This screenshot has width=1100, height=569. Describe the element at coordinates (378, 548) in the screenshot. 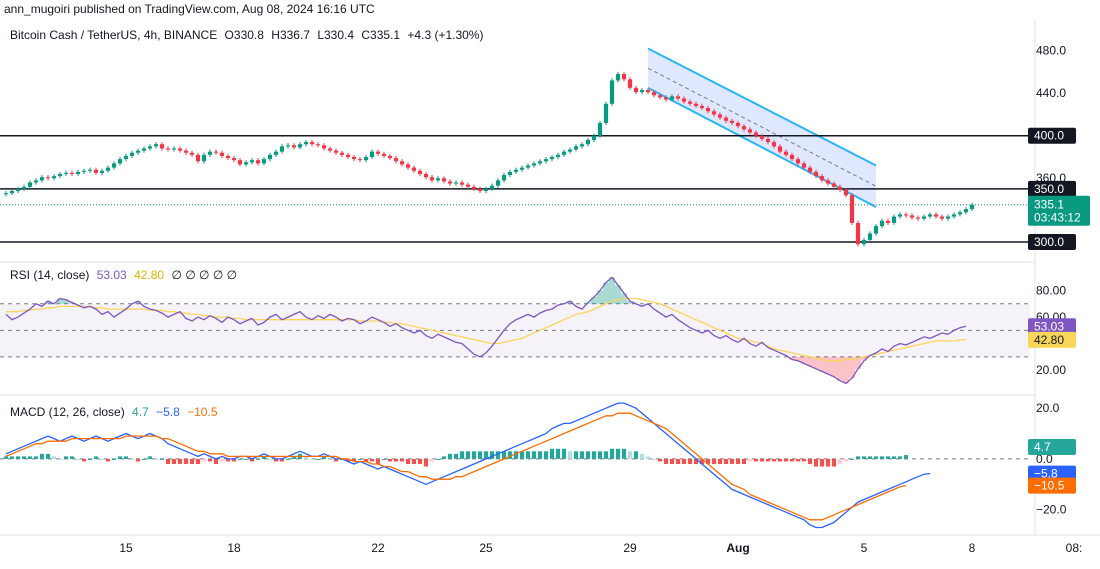

I see `time-tick-22: 22` at that location.